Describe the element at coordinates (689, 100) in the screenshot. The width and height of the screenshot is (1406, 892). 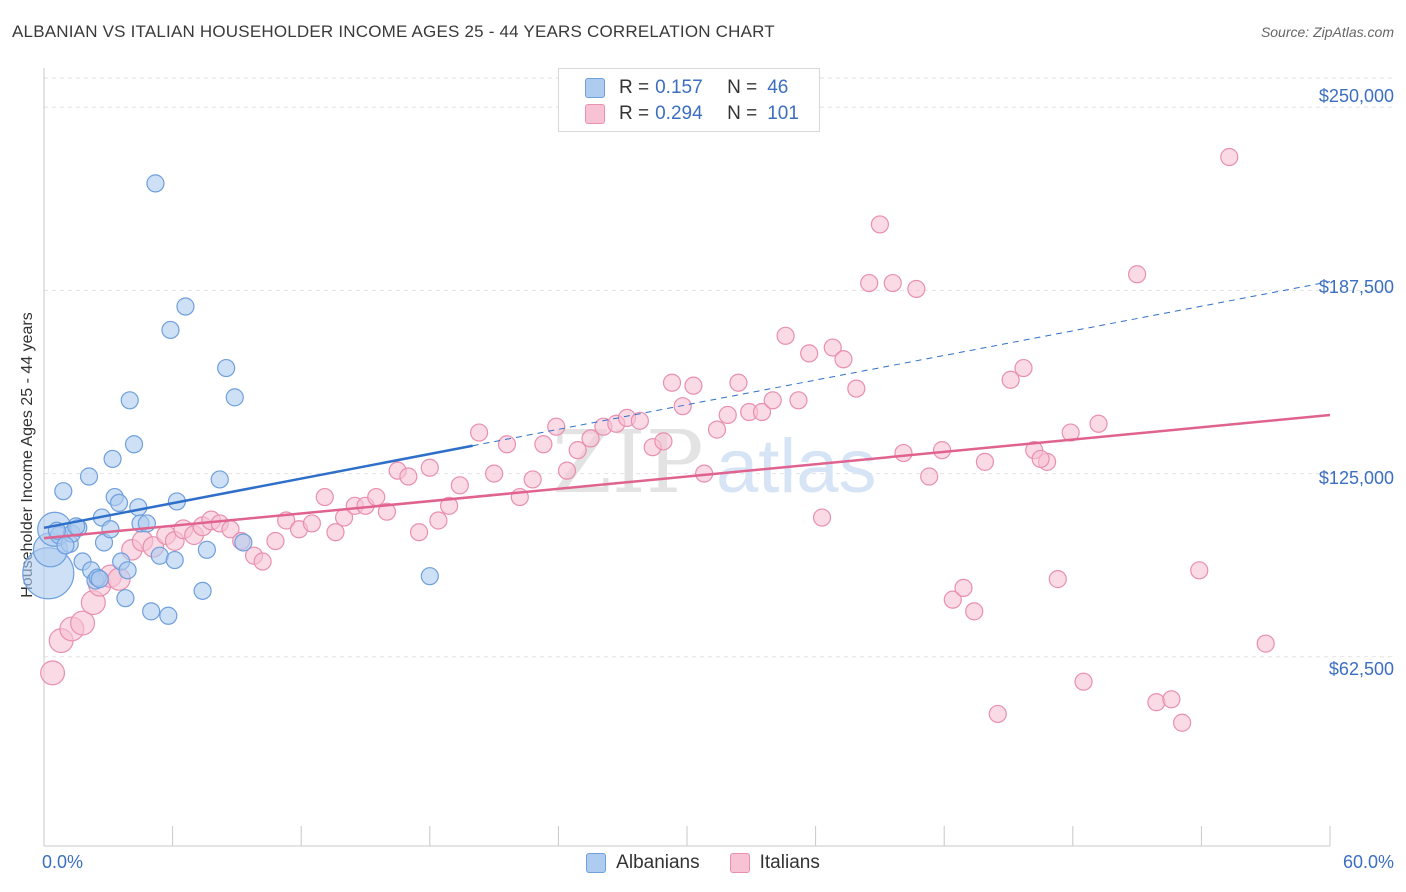
I see `stats-legend: R = 0.157 N = 46 R = 0.294 N = 101` at that location.